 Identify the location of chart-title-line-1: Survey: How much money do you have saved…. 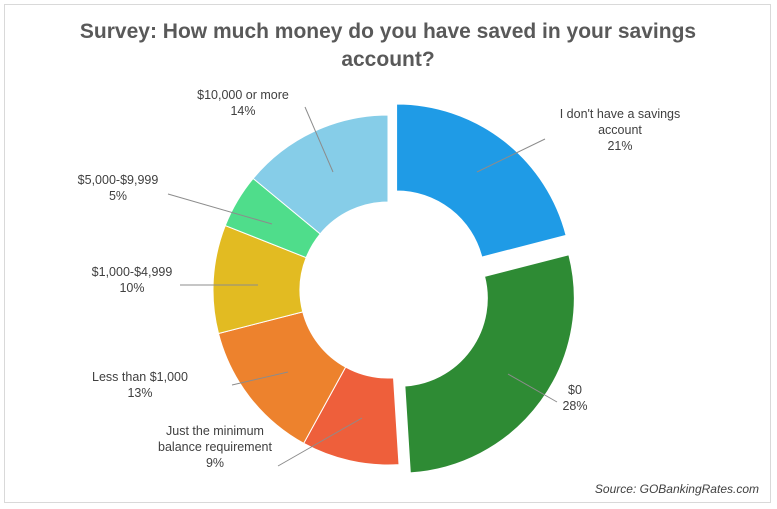
(388, 31).